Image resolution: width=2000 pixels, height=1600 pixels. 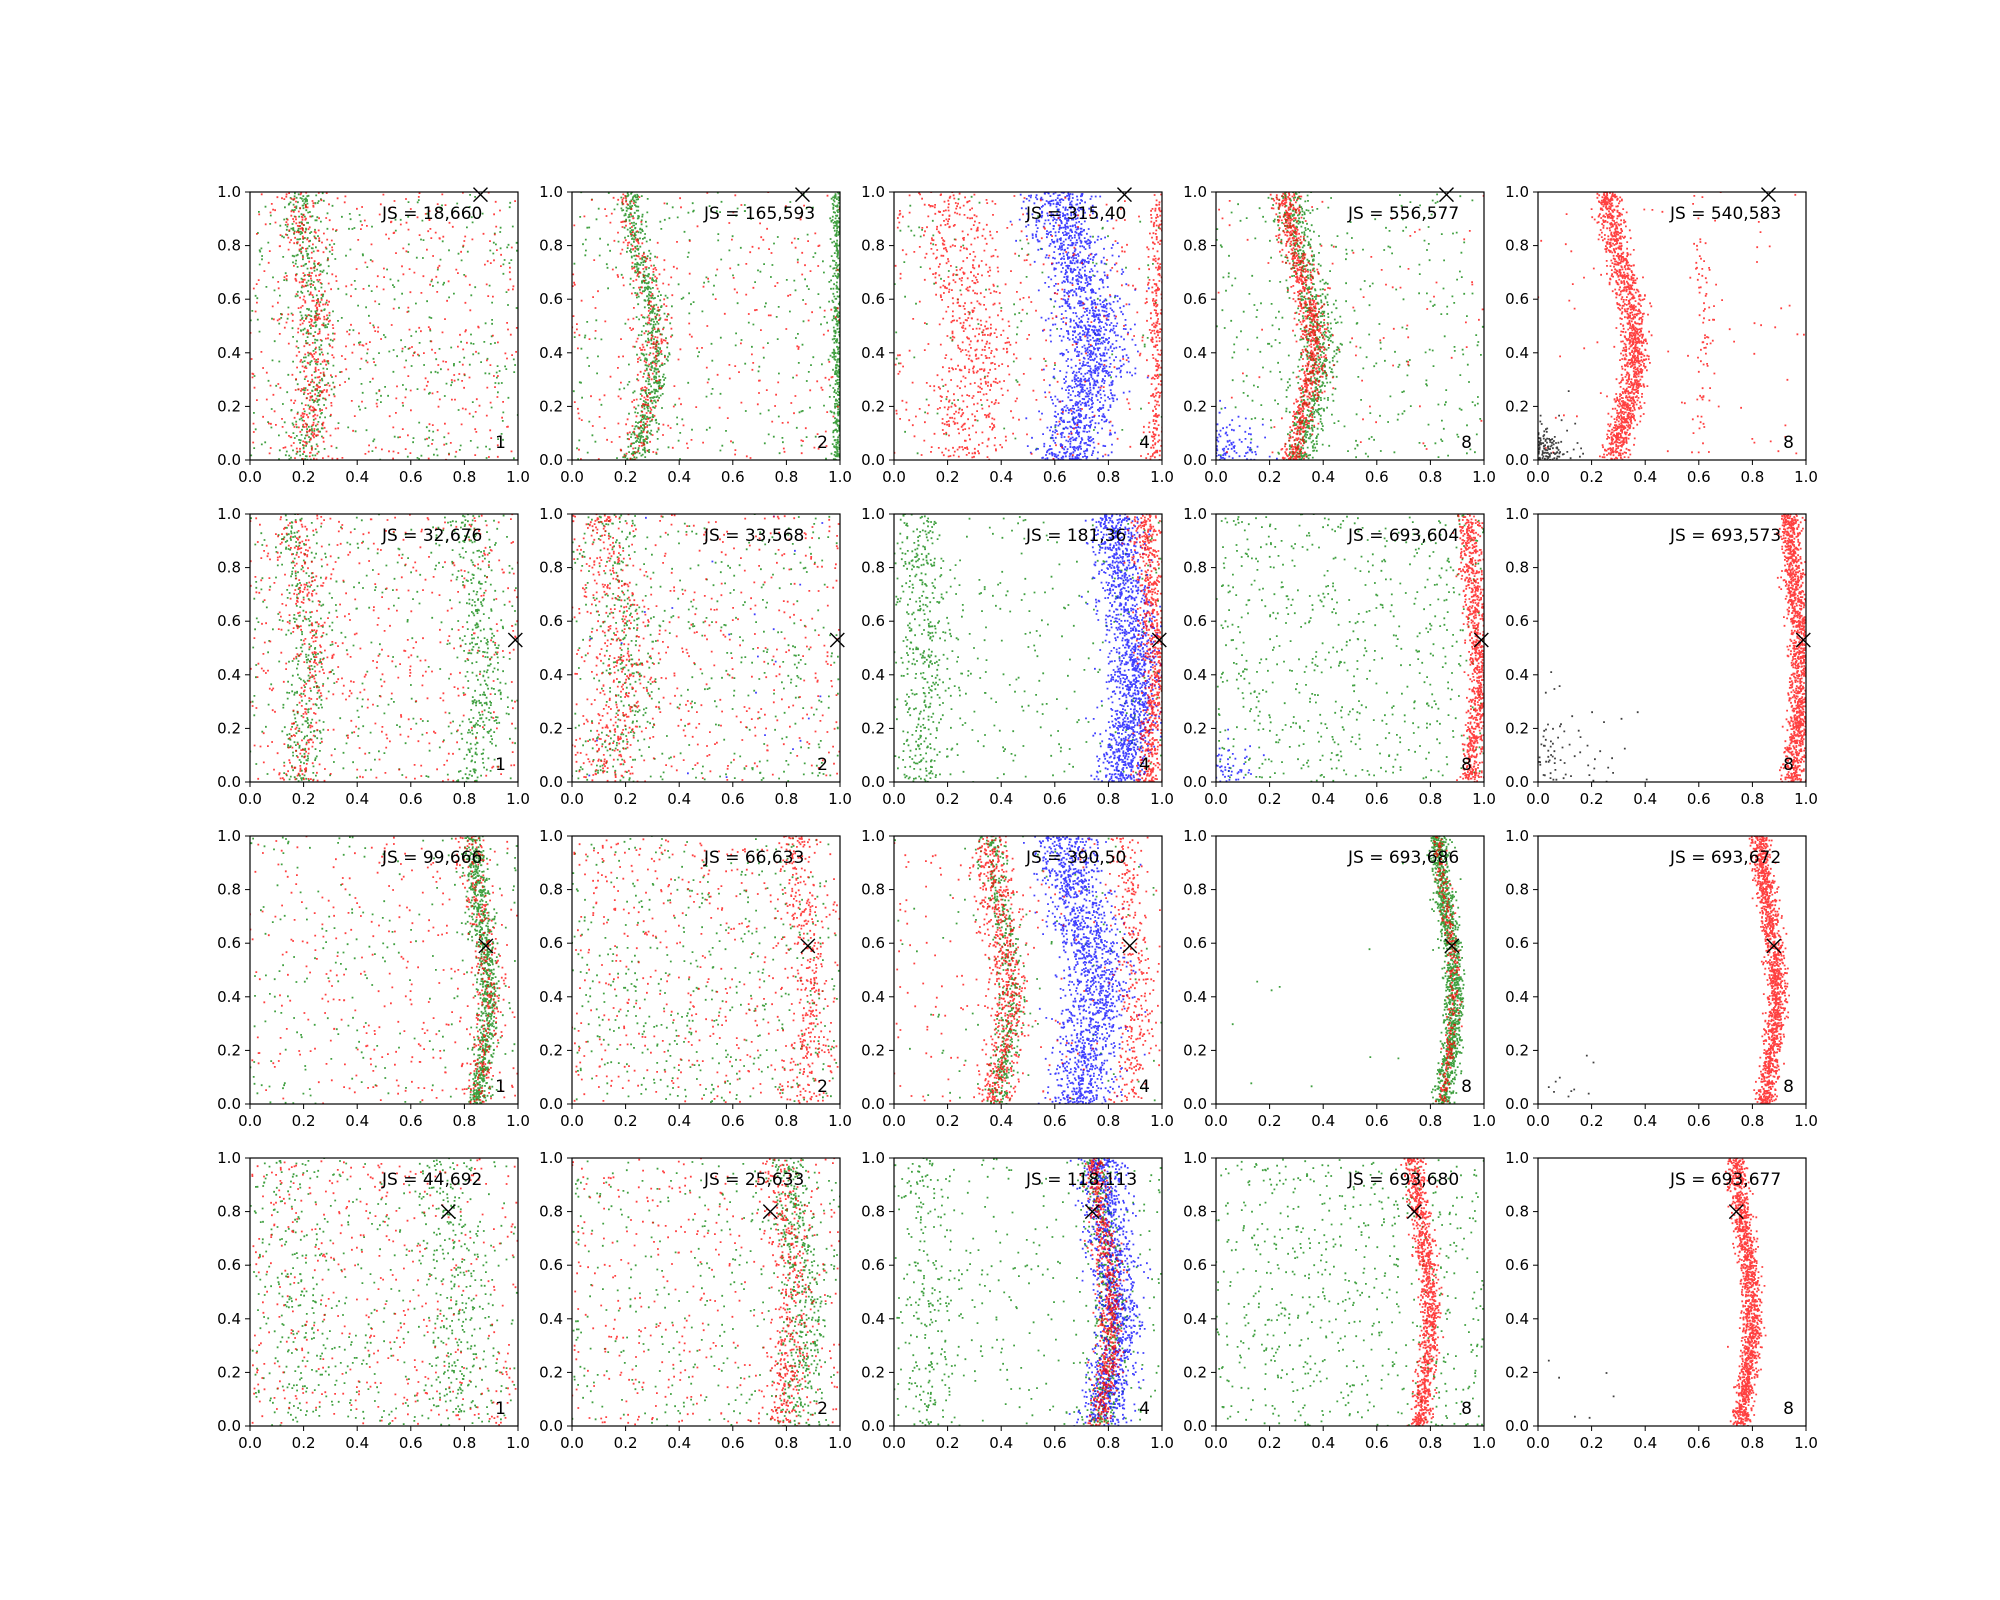 I want to click on green-points, so click(x=1028, y=1292).